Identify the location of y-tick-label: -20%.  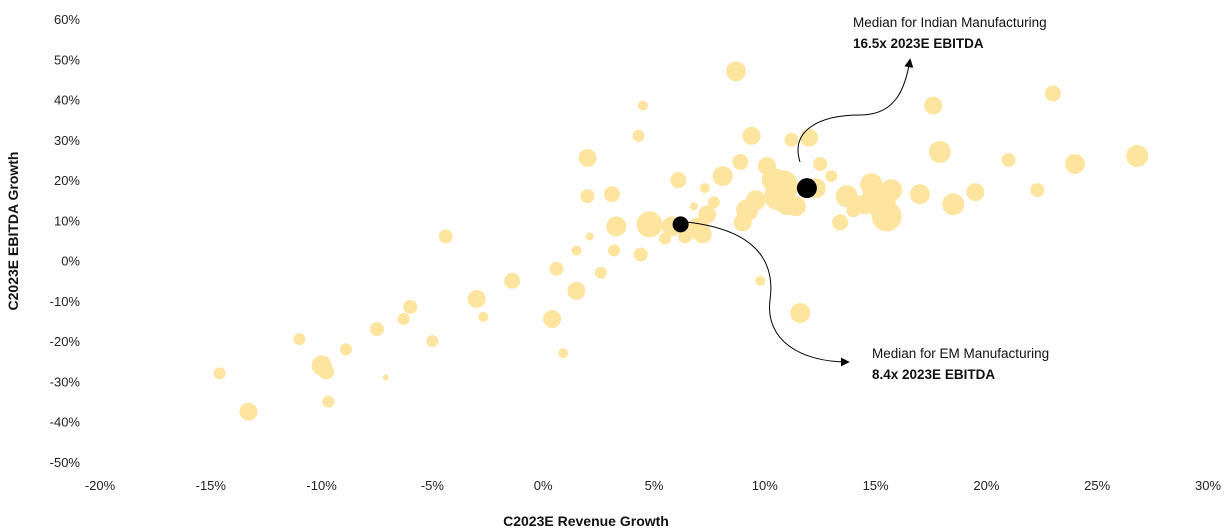
(65, 341).